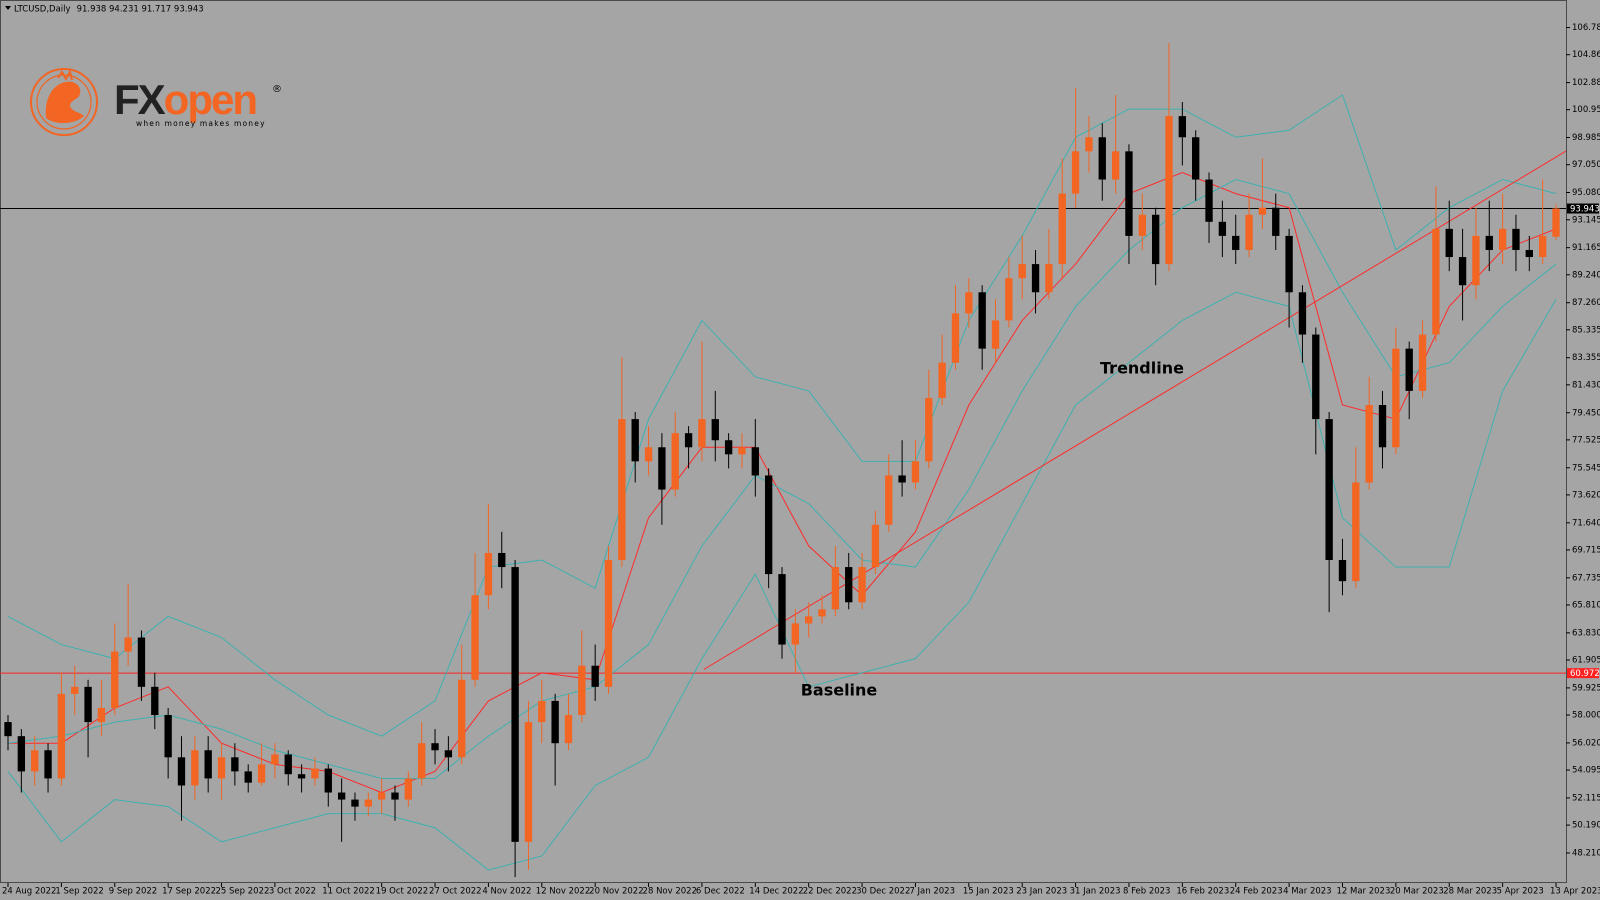  What do you see at coordinates (1586, 578) in the screenshot?
I see `y-tick-label: 67.735` at bounding box center [1586, 578].